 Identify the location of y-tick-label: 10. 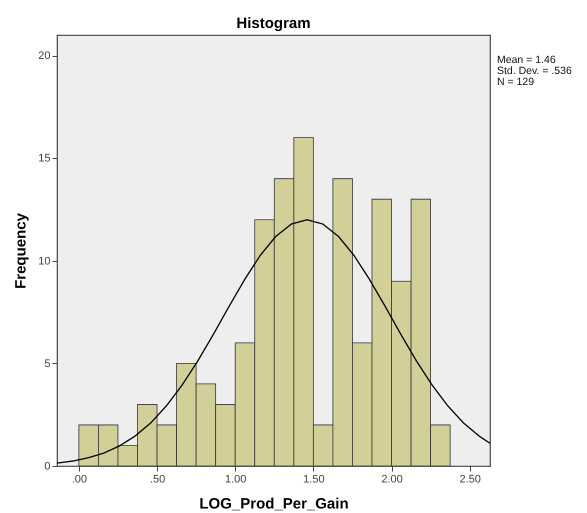
(44, 261).